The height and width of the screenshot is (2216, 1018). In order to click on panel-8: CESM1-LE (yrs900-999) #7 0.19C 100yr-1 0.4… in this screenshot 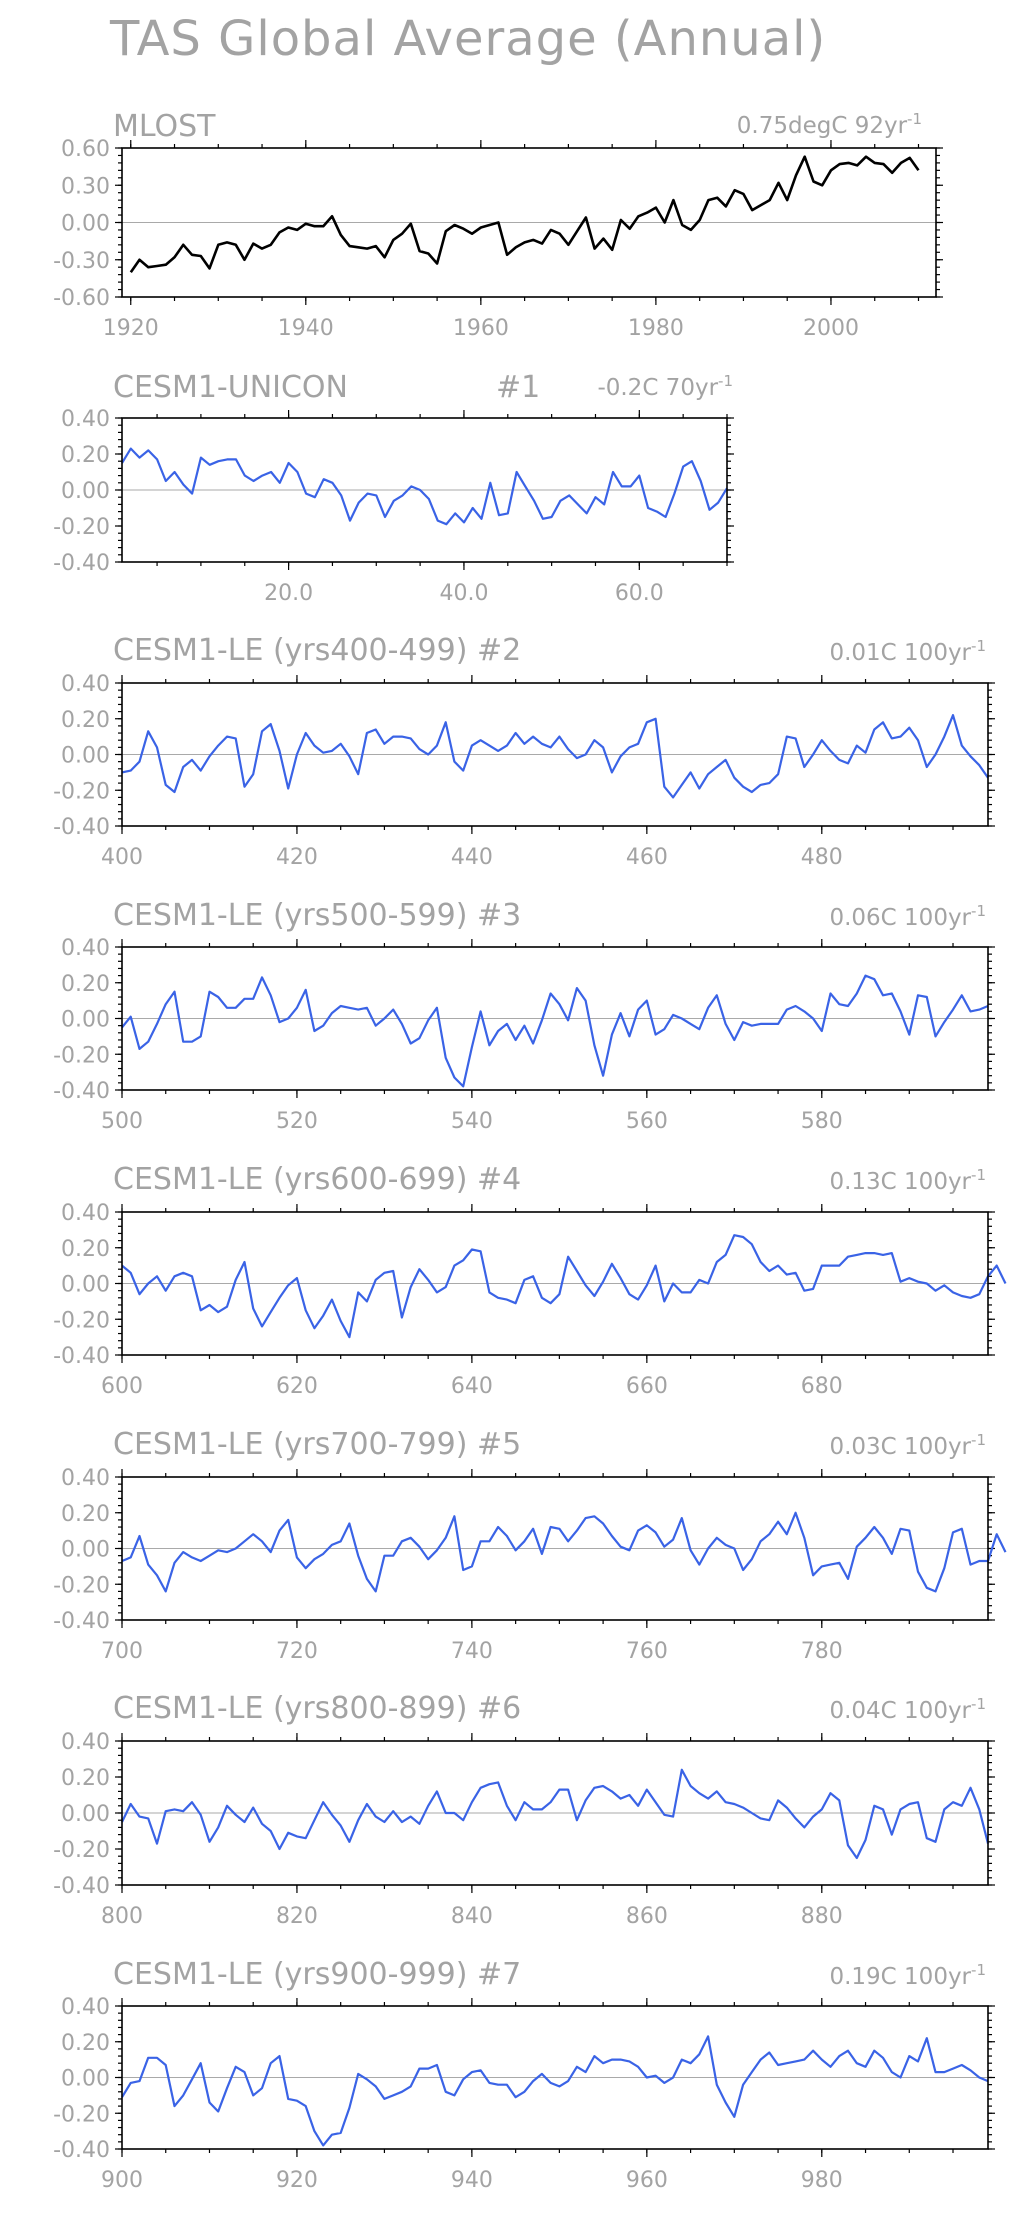, I will do `click(524, 2075)`.